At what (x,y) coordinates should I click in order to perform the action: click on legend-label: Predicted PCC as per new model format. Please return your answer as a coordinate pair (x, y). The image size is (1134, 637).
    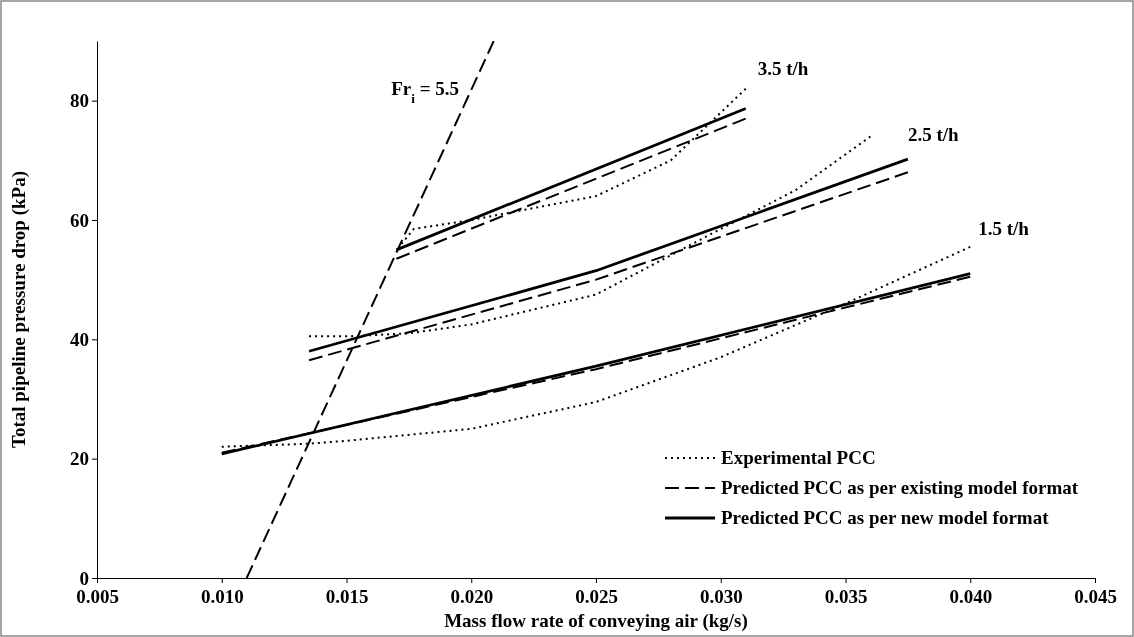
    Looking at the image, I should click on (885, 517).